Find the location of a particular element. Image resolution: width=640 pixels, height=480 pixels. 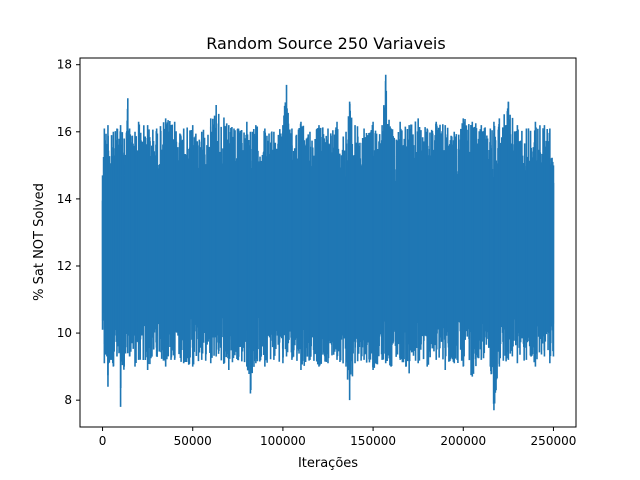

y-axis: 8 10 12 14 16 18 is located at coordinates (68, 232).